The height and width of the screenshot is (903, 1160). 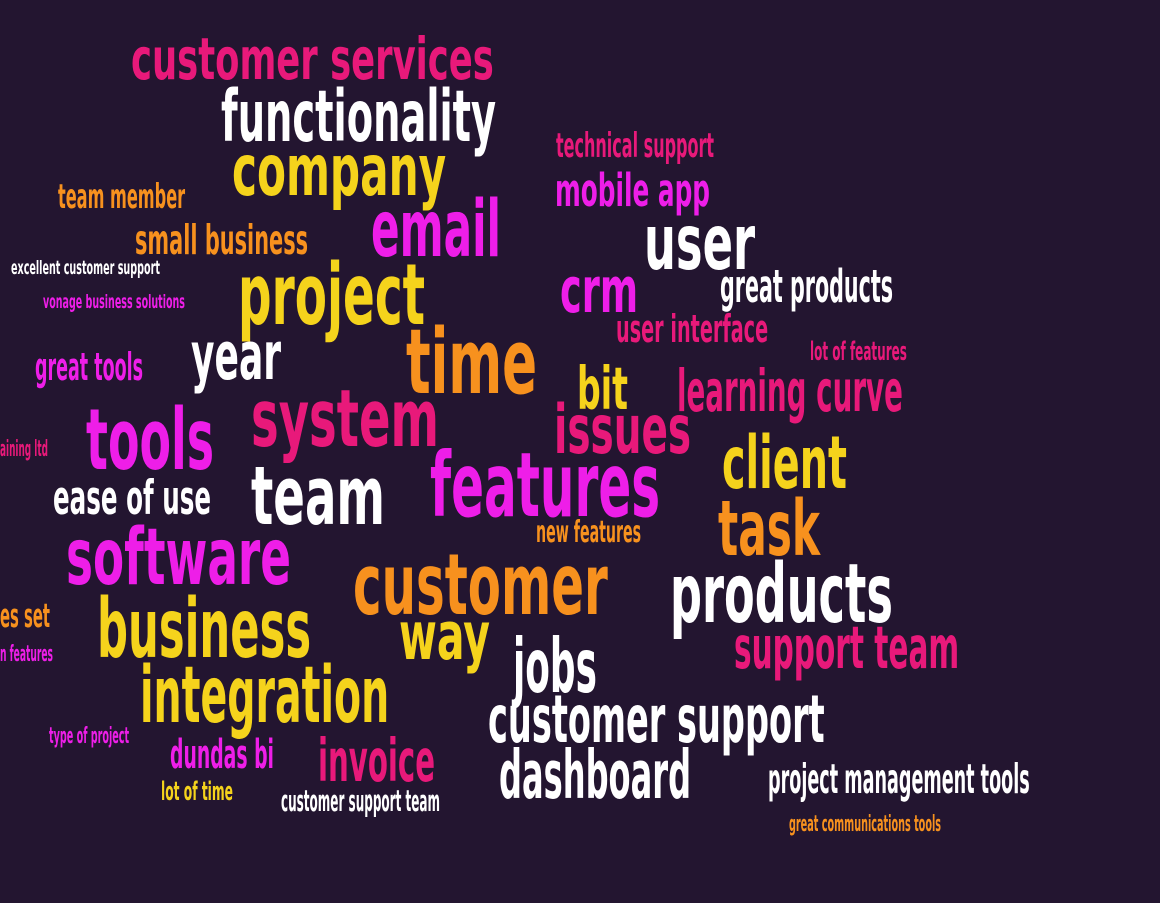 What do you see at coordinates (635, 146) in the screenshot?
I see `word-technical-support: technical support` at bounding box center [635, 146].